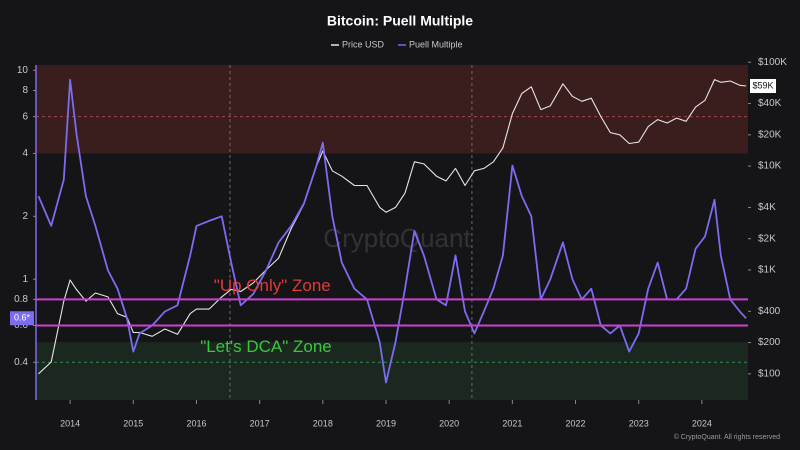 This screenshot has width=800, height=450. Describe the element at coordinates (436, 44) in the screenshot. I see `legend-label: Puell Multiple` at that location.